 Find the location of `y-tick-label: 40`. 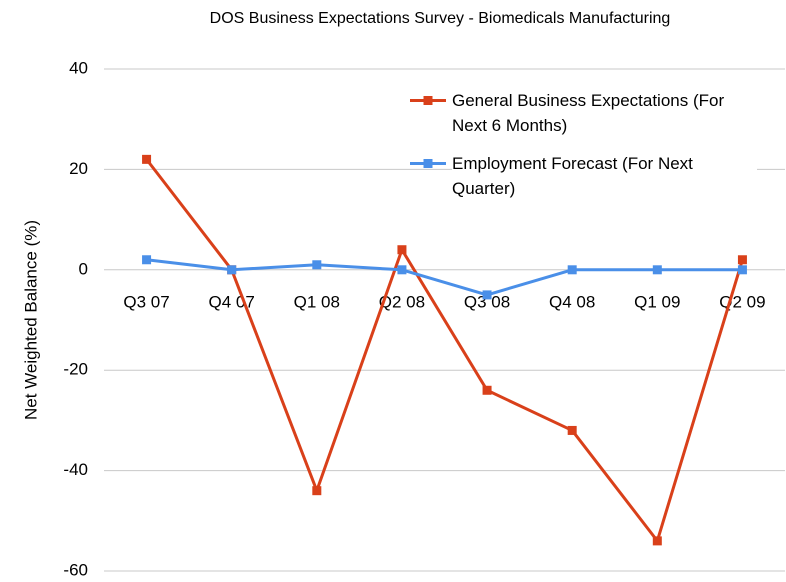

y-tick-label: 40 is located at coordinates (78, 67).